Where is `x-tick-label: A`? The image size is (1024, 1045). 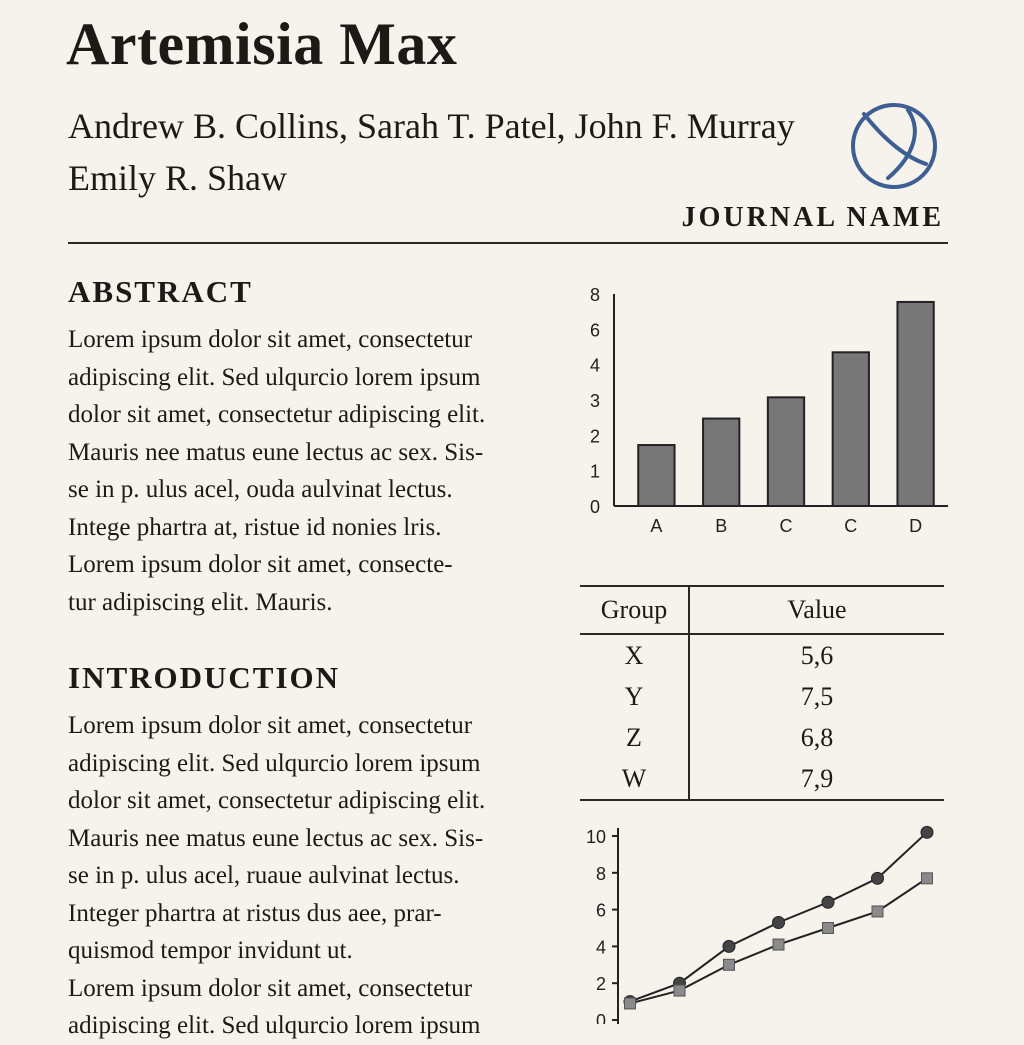 x-tick-label: A is located at coordinates (656, 526).